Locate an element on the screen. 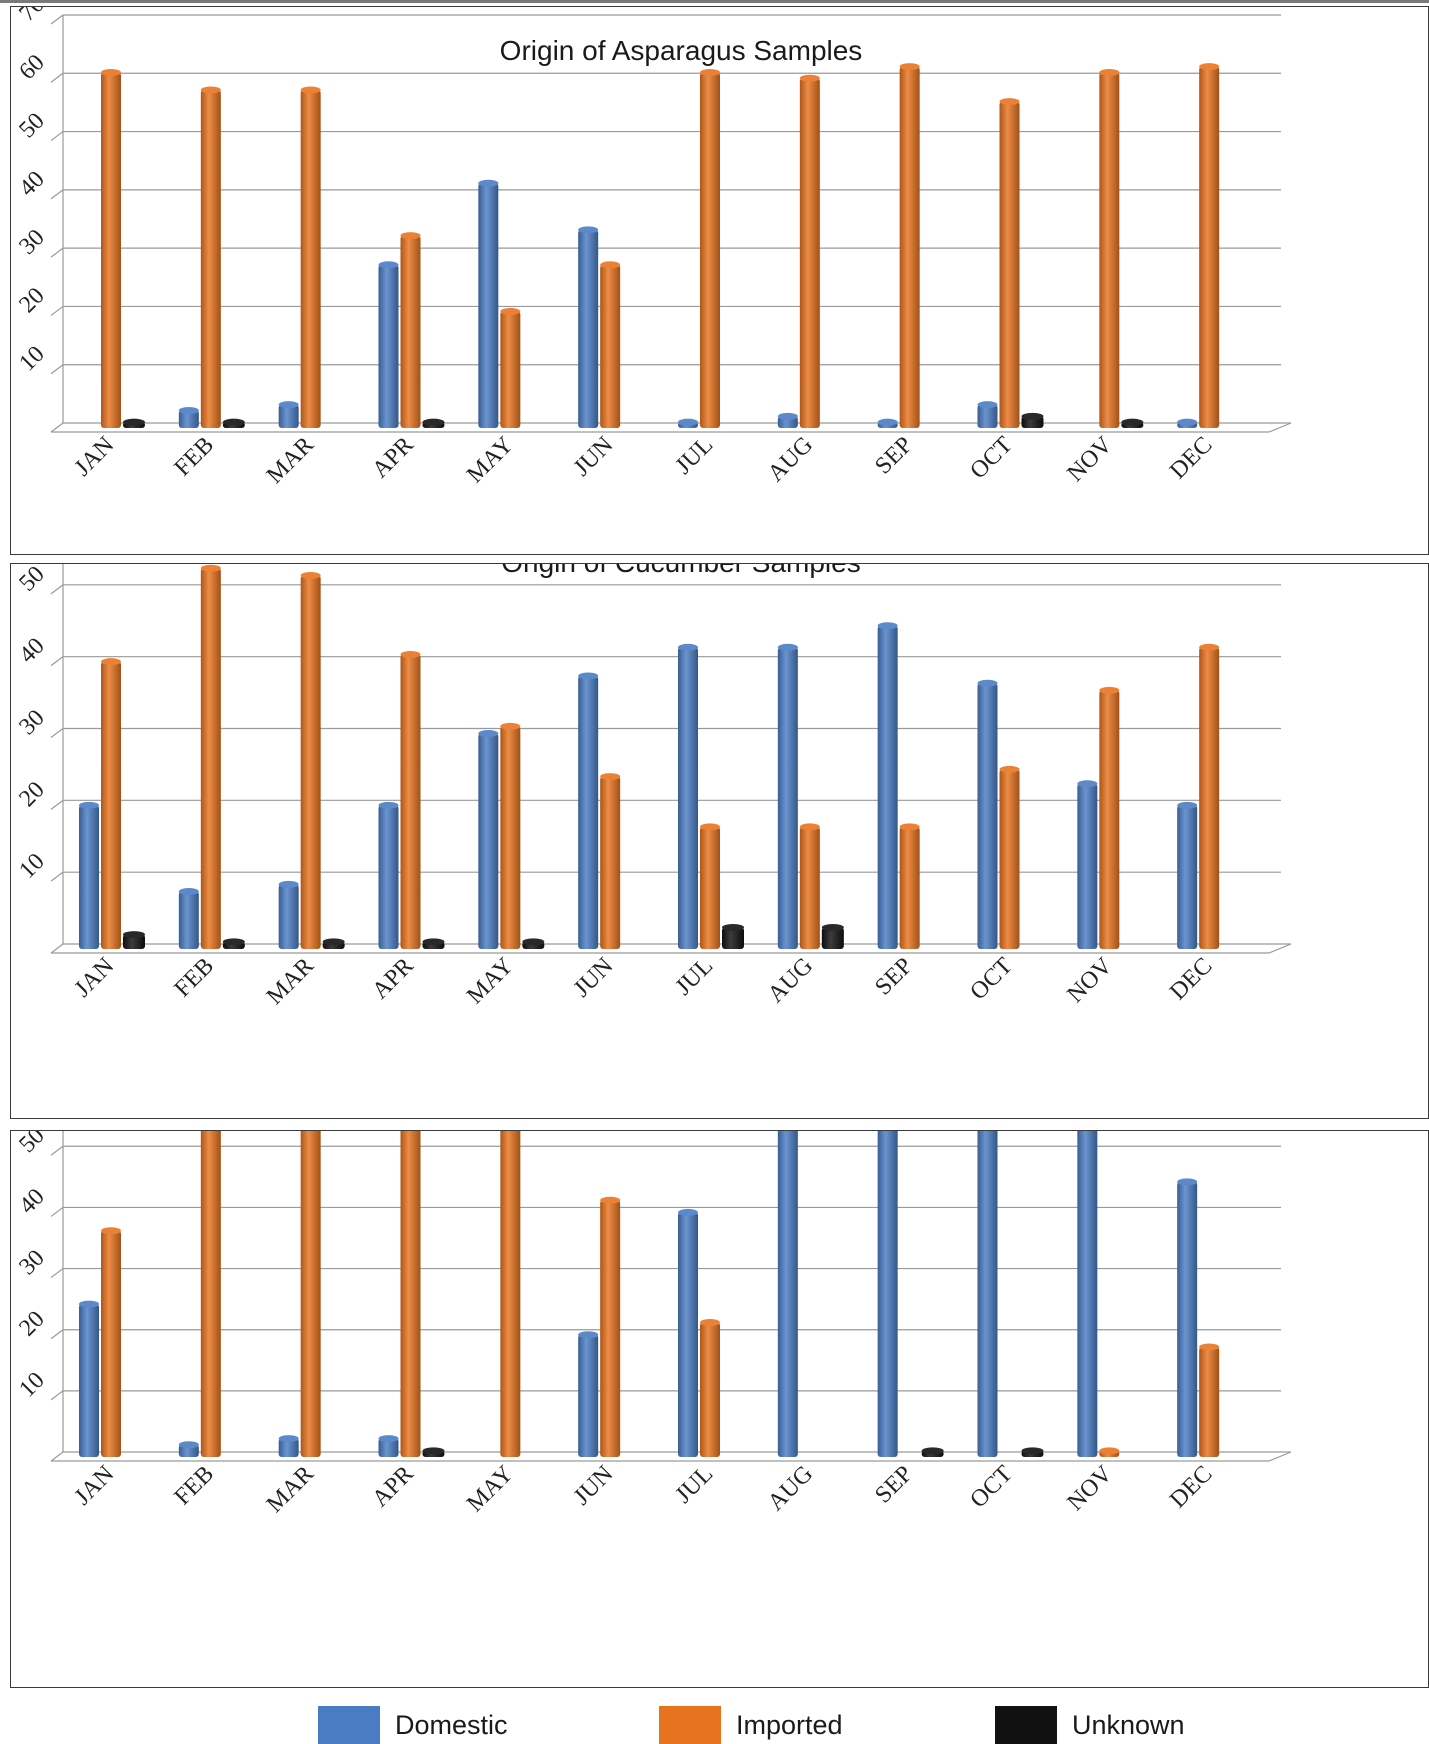  bar-domestic-oct is located at coordinates (987, 816).